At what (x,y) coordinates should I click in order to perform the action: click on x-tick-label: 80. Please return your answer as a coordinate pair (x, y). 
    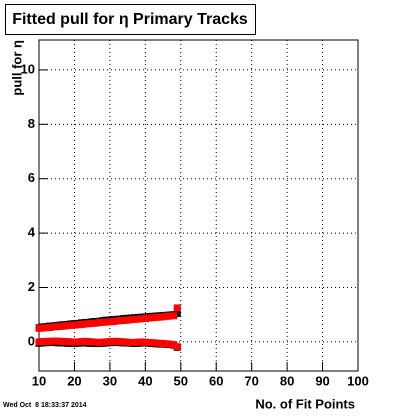
    Looking at the image, I should click on (287, 380).